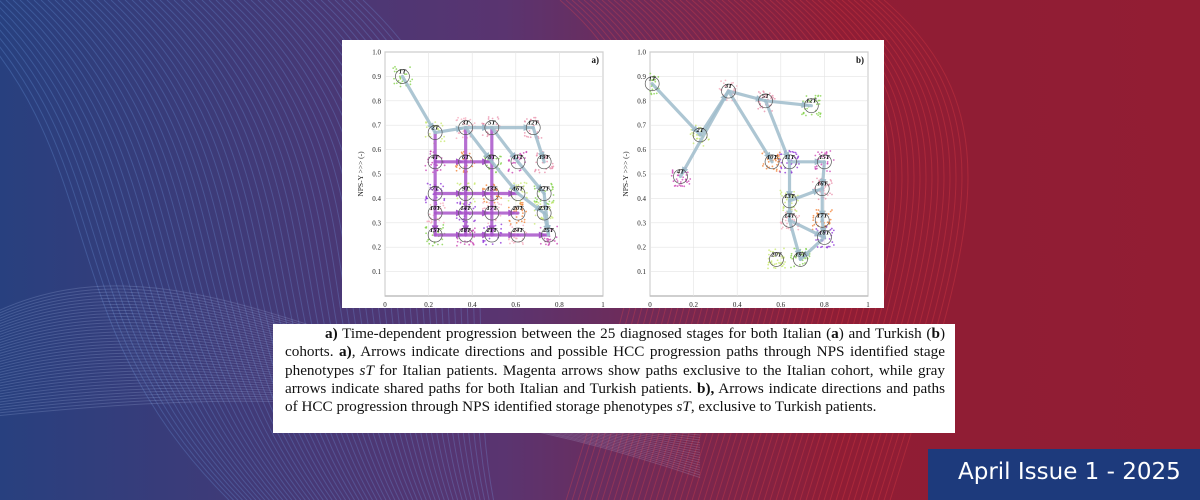  What do you see at coordinates (596, 60) in the screenshot?
I see `panel-label: a)` at bounding box center [596, 60].